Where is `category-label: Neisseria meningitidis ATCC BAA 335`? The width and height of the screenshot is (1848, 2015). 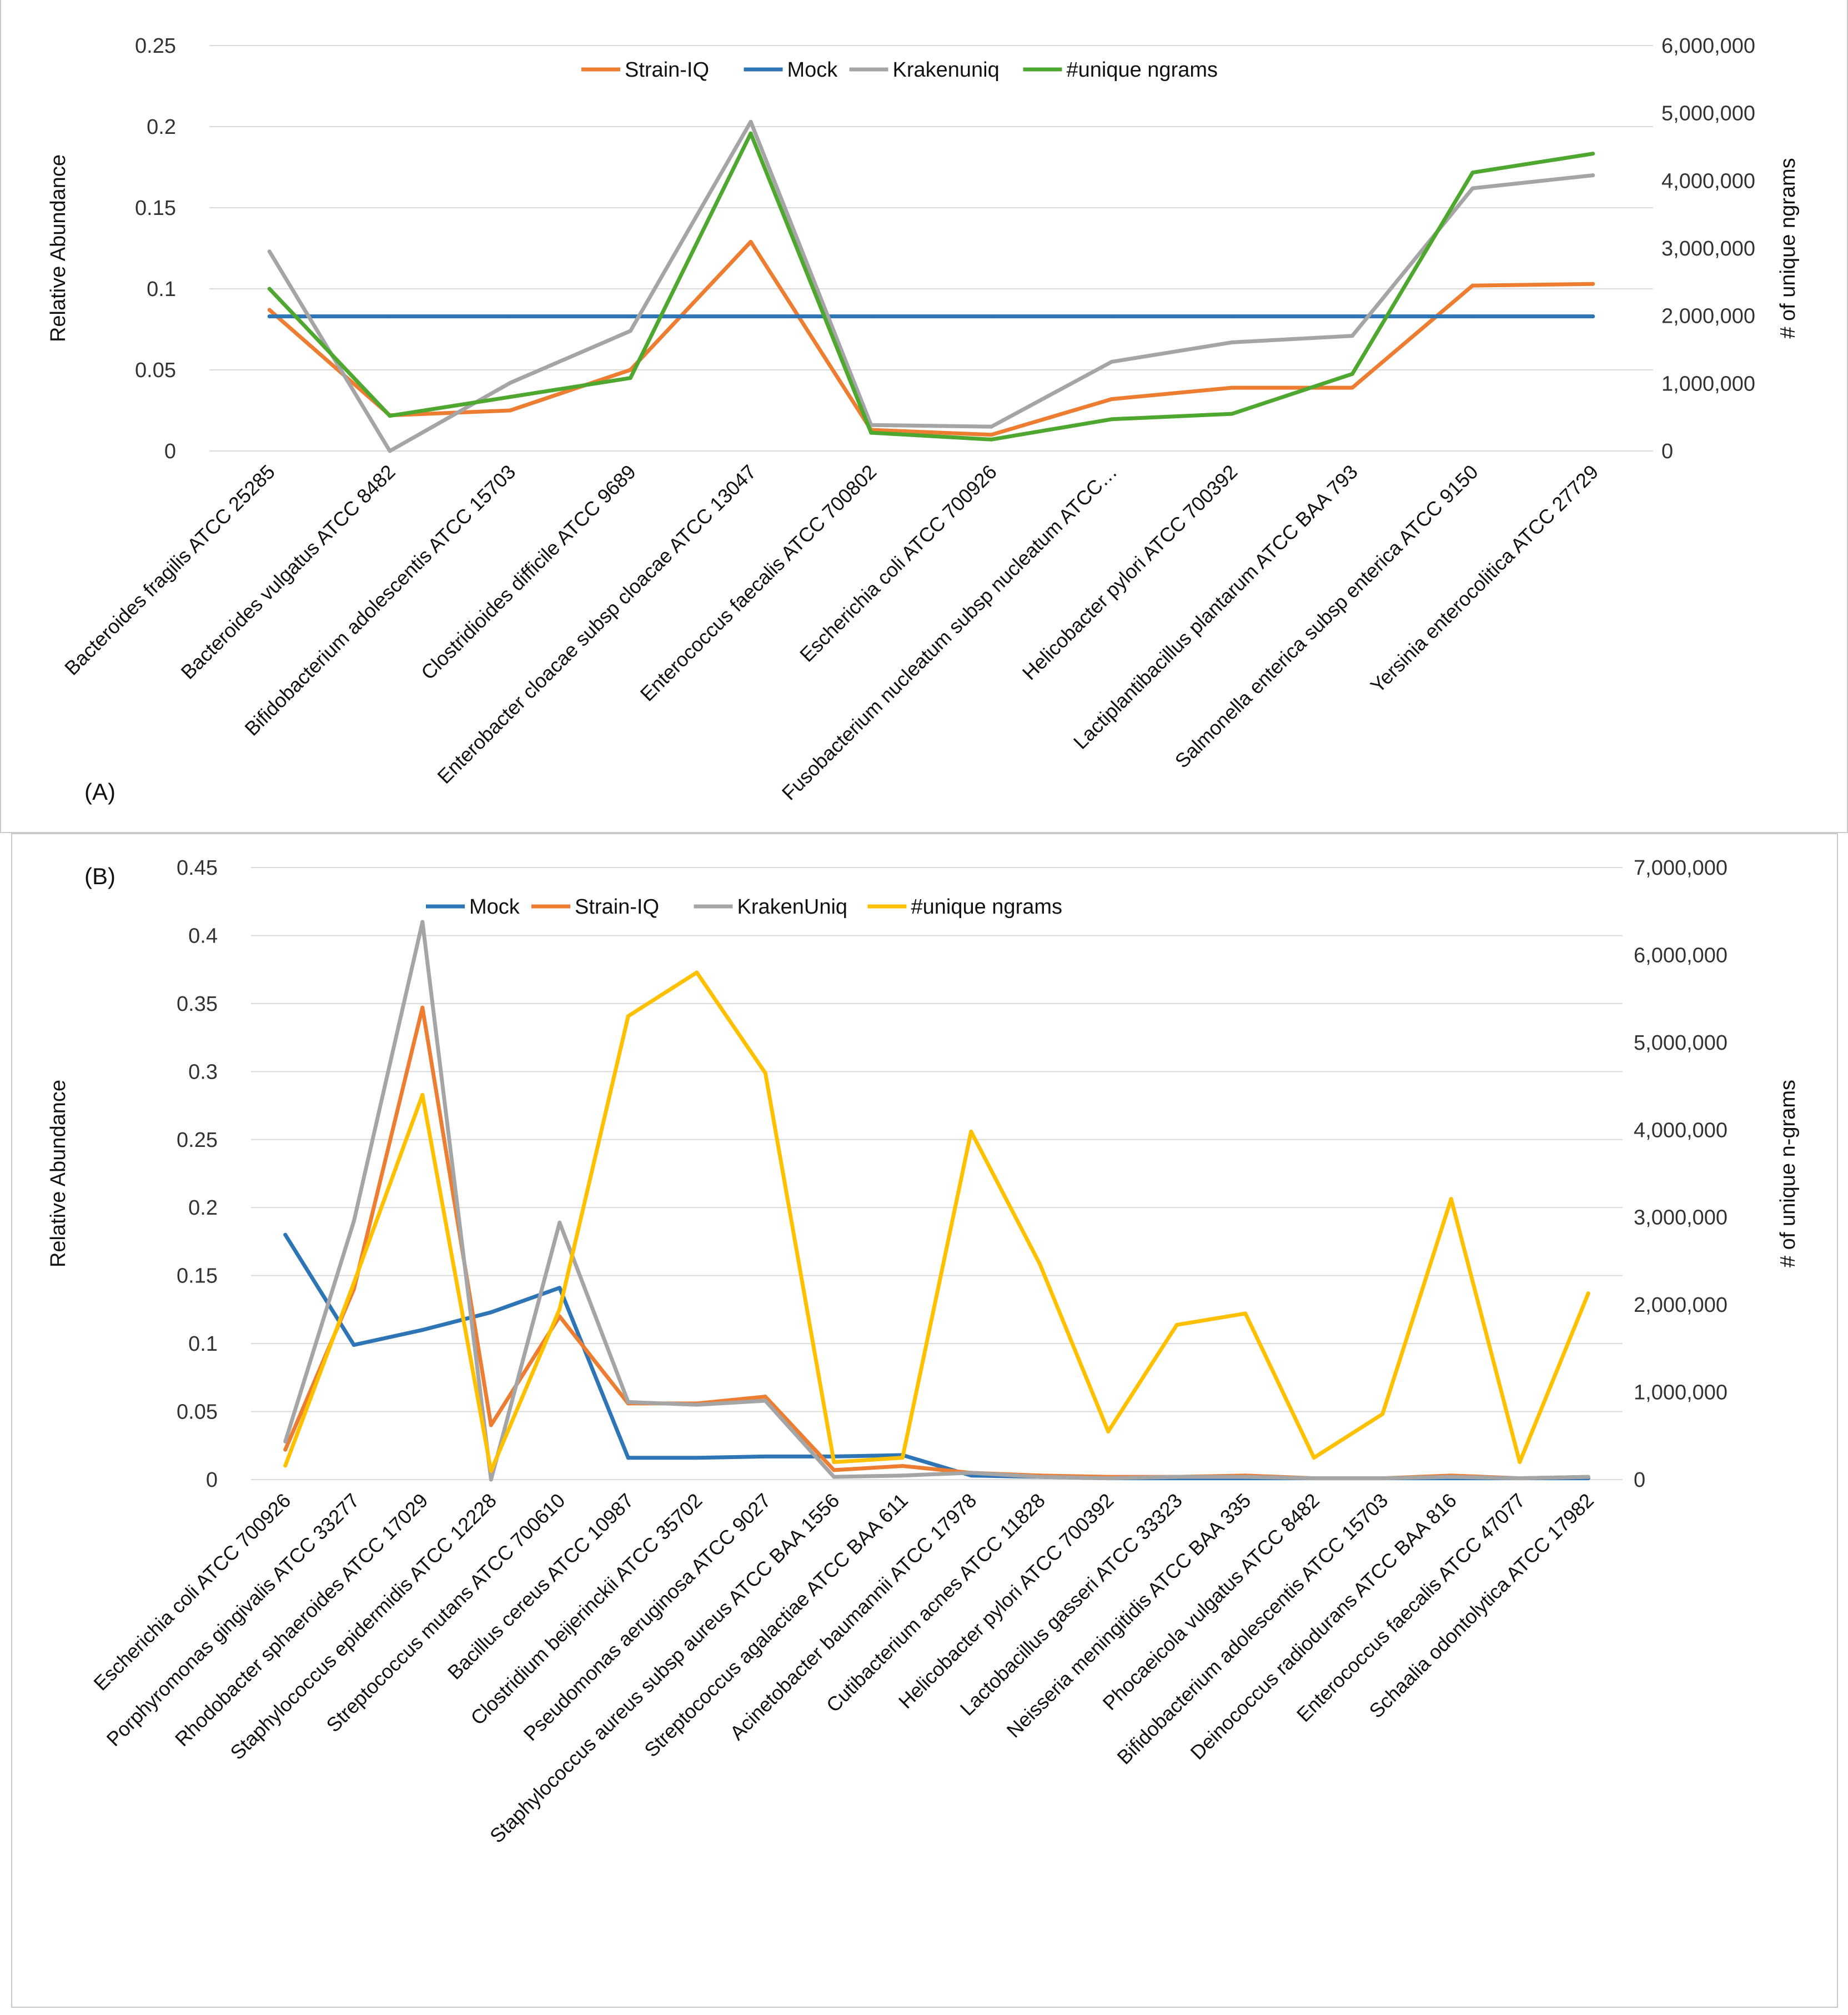 category-label: Neisseria meningitidis ATCC BAA 335 is located at coordinates (1129, 1616).